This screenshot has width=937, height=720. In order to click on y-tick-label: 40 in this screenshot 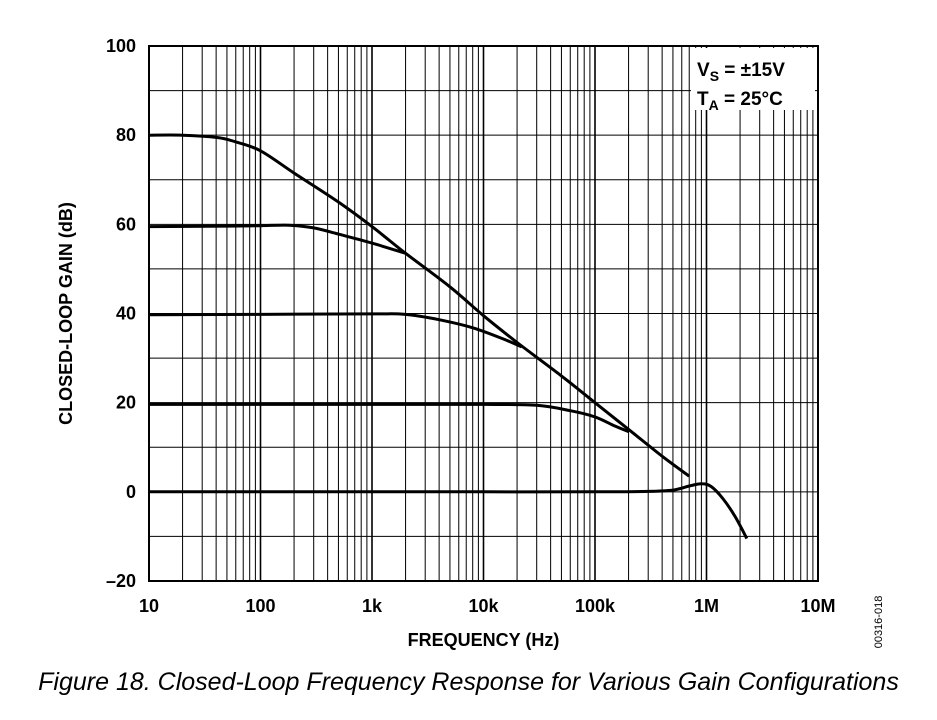, I will do `click(126, 314)`.